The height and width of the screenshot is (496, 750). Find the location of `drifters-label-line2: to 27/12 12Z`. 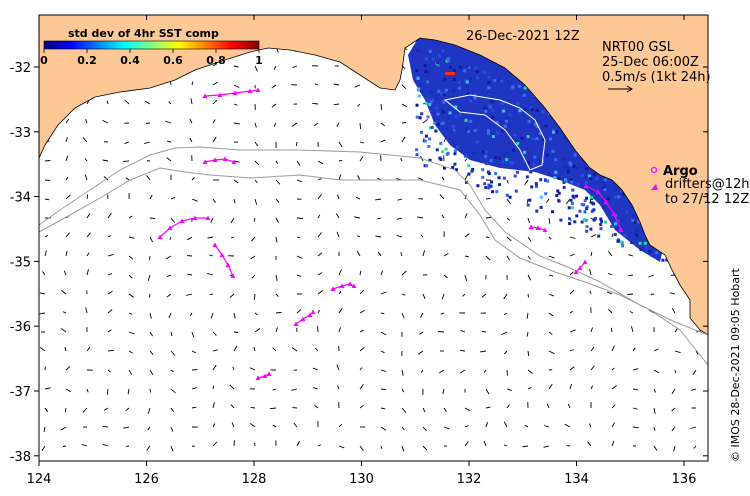

drifters-label-line2: to 27/12 12Z is located at coordinates (707, 199).